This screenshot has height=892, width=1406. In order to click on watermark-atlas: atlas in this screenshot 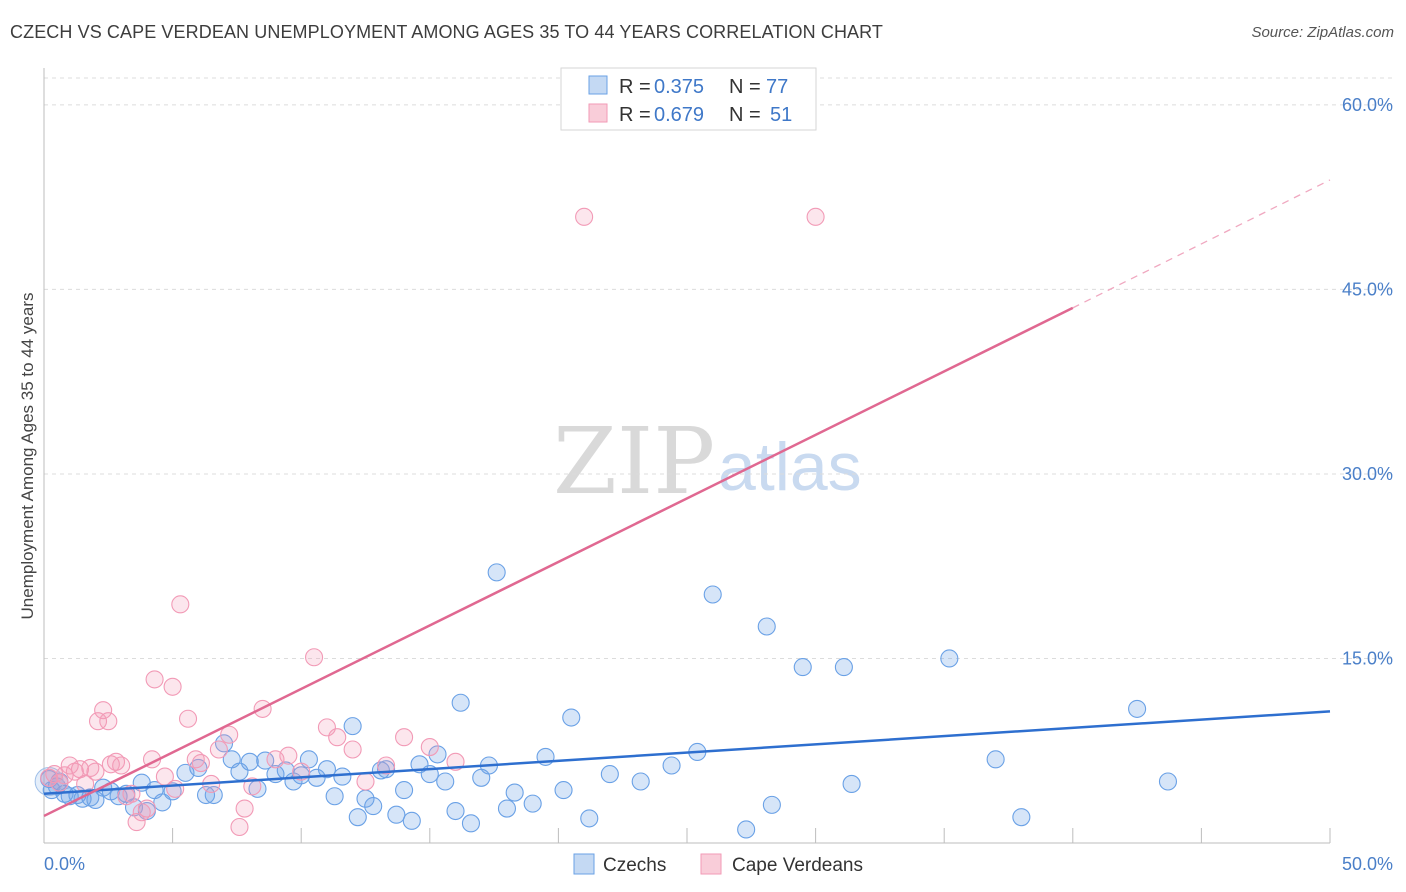, I will do `click(790, 467)`.